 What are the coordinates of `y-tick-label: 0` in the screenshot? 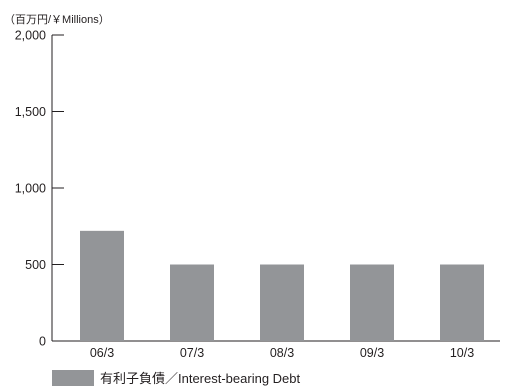 It's located at (42, 342).